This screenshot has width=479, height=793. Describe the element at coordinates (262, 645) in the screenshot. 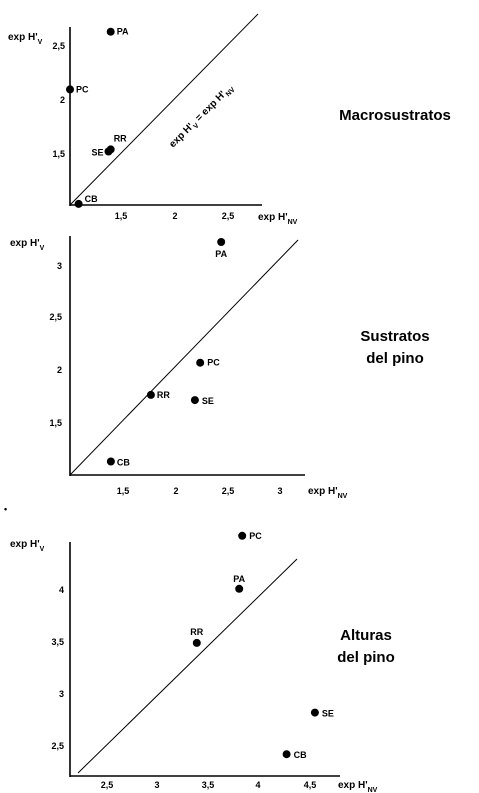

I see `data-points: PC PA RR SE CB` at that location.